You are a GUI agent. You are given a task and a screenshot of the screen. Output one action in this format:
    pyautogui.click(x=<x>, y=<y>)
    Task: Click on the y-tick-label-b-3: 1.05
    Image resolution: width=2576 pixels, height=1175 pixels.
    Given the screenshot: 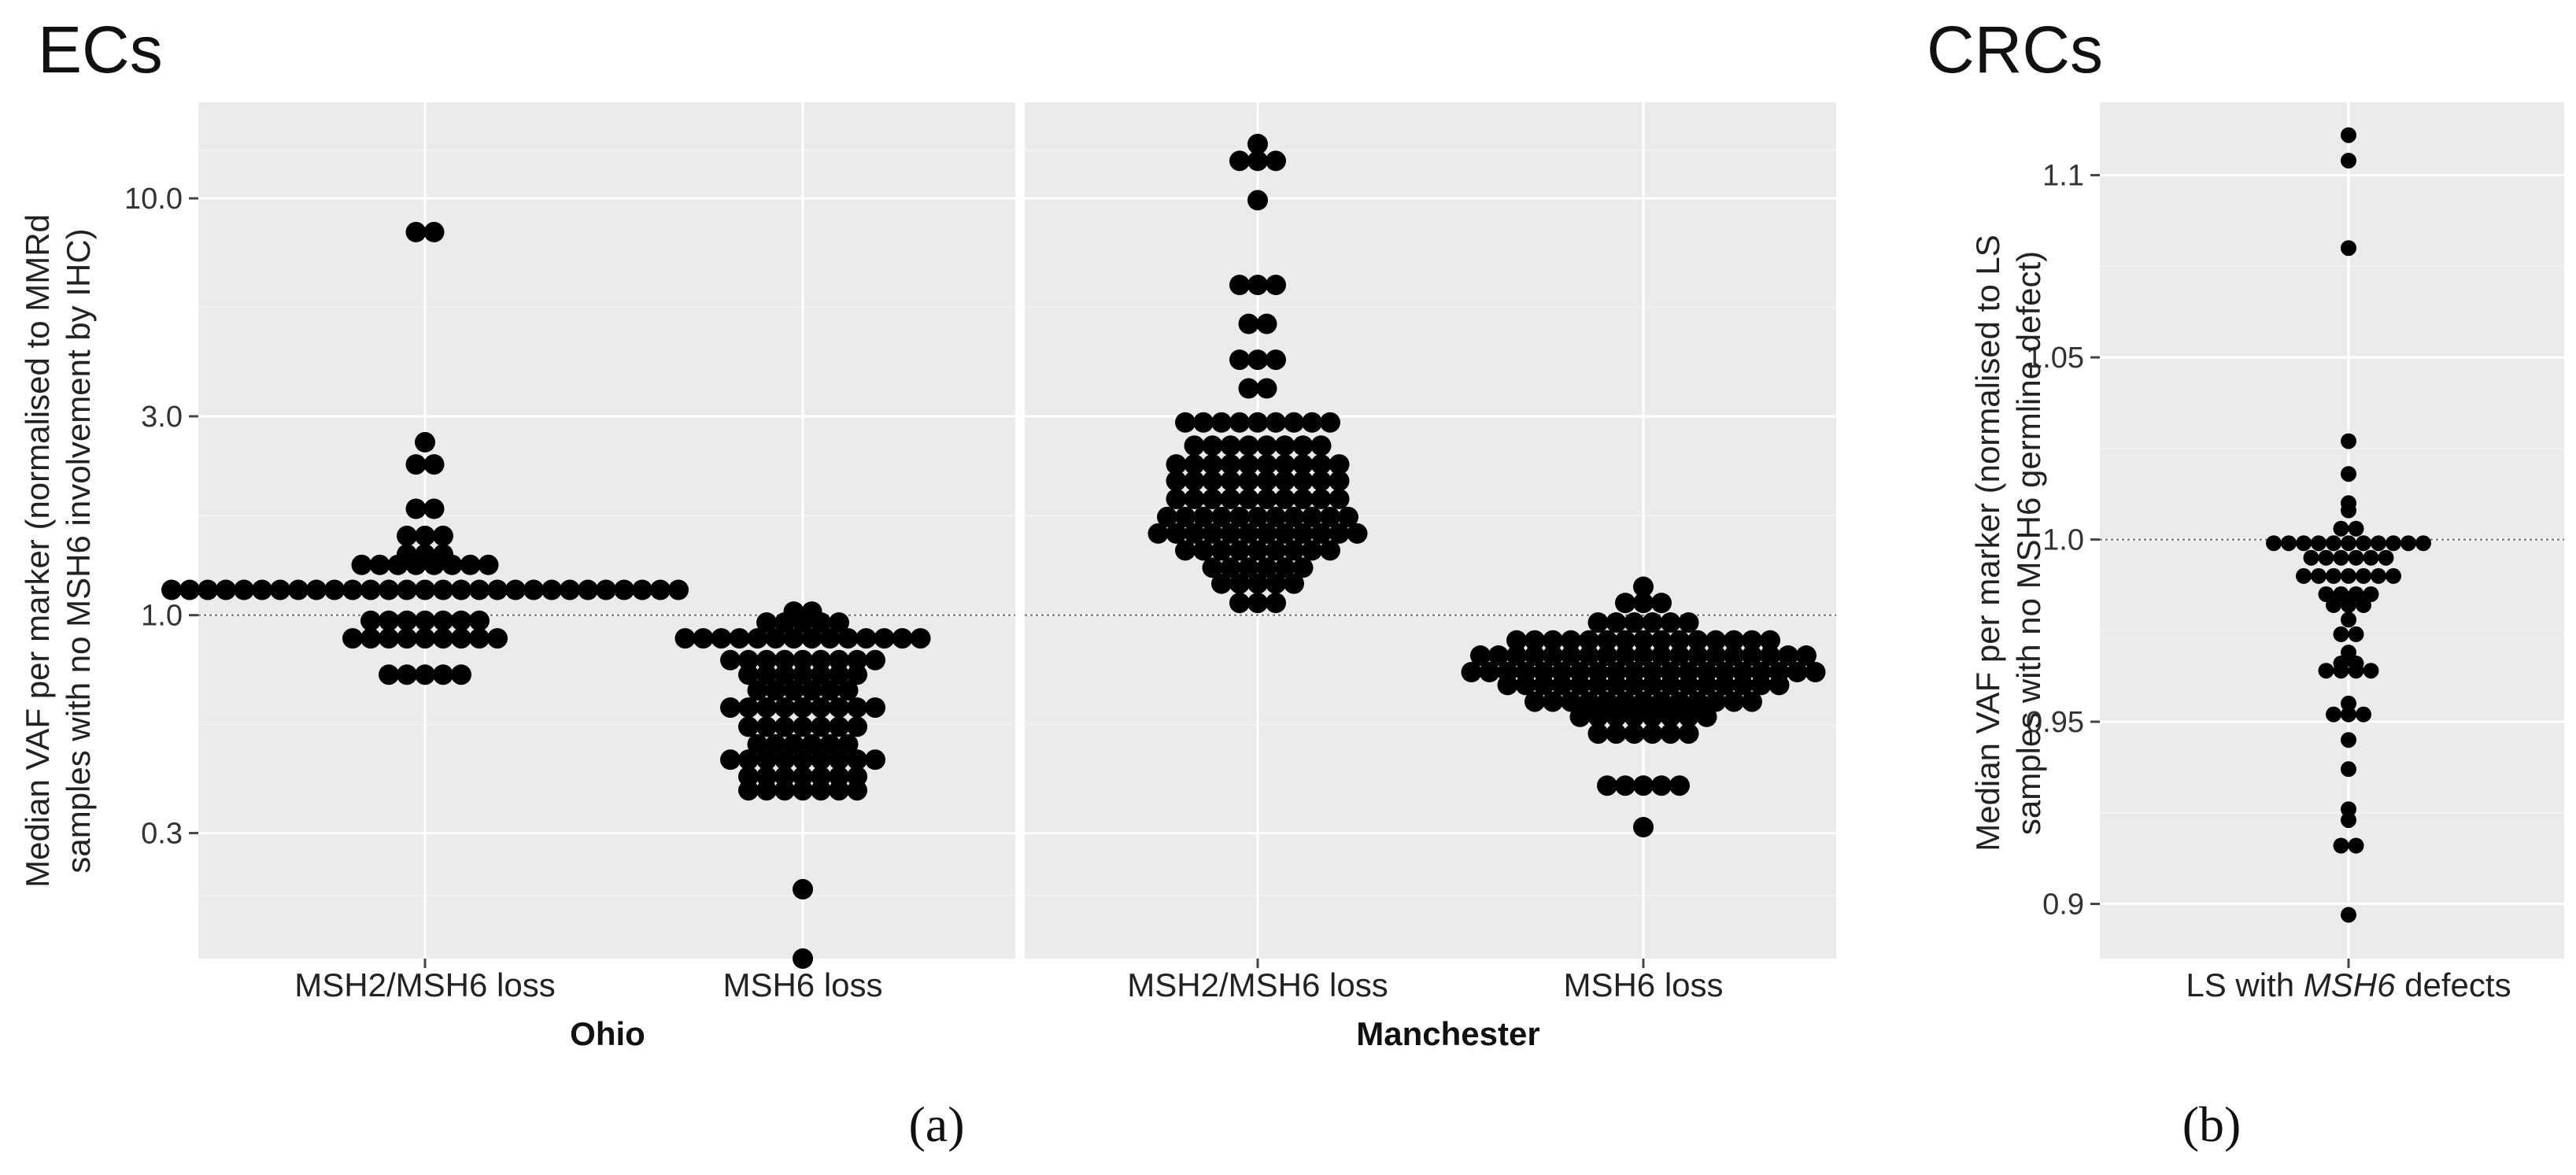 What is the action you would take?
    pyautogui.click(x=2055, y=359)
    